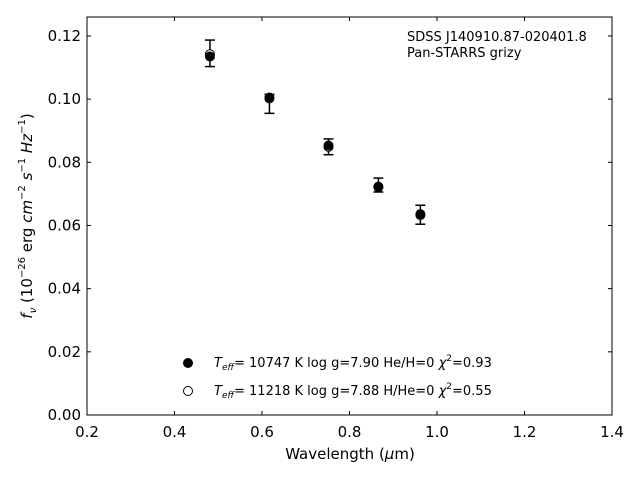 This screenshot has height=480, width=640. What do you see at coordinates (525, 432) in the screenshot?
I see `x-tick-label-5: 1.2` at bounding box center [525, 432].